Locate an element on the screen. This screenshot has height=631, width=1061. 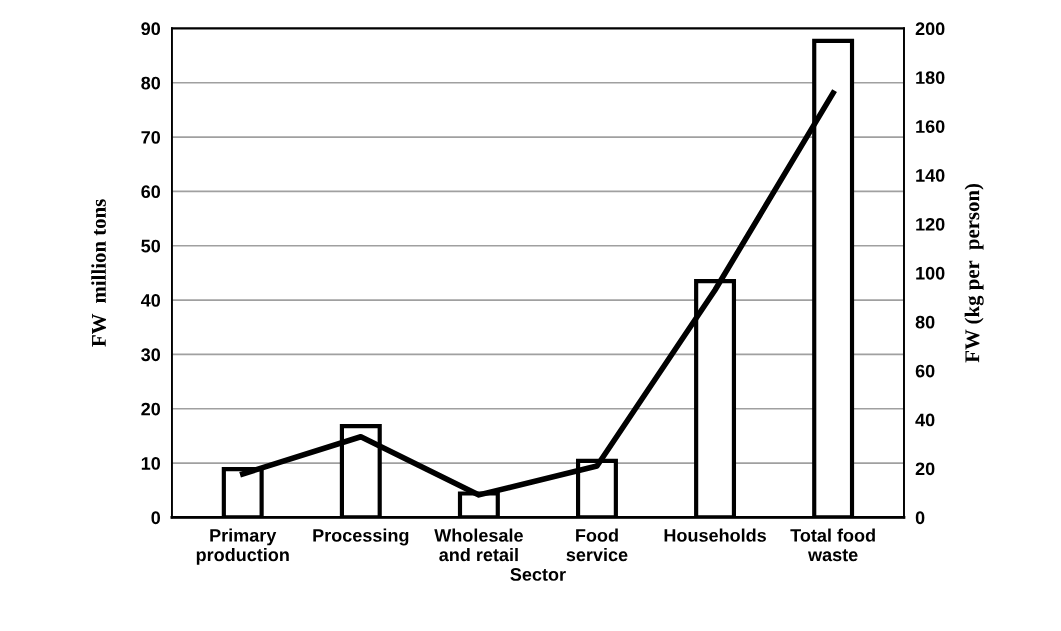
y-tick-label: 0 is located at coordinates (156, 518).